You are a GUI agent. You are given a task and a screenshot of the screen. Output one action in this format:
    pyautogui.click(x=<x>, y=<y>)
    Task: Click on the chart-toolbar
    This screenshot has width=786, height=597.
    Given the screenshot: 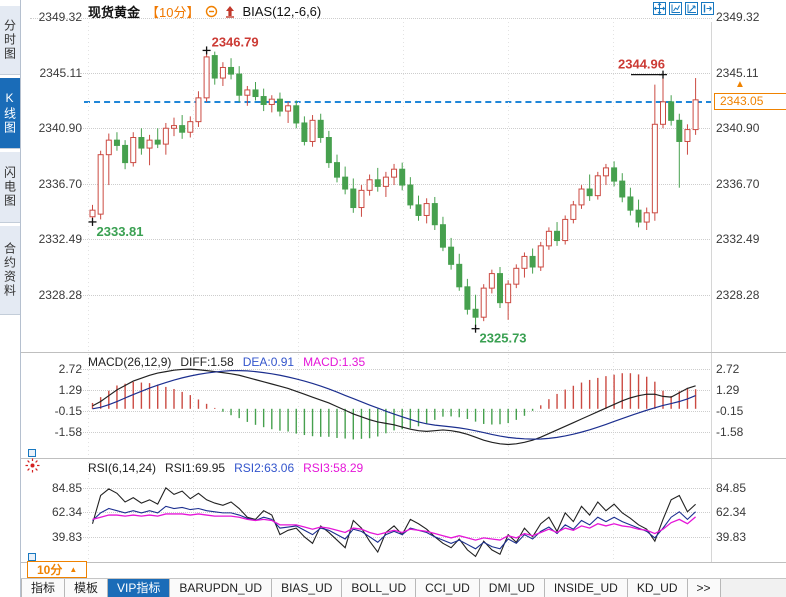 What is the action you would take?
    pyautogui.click(x=683, y=8)
    